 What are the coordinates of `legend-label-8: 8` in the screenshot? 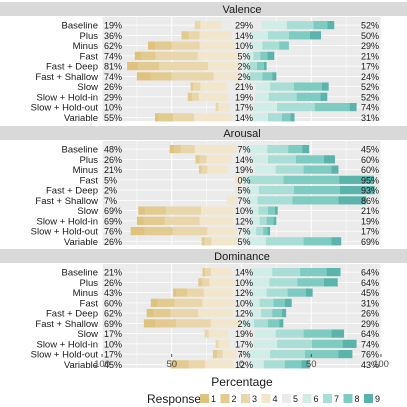 It's located at (357, 399).